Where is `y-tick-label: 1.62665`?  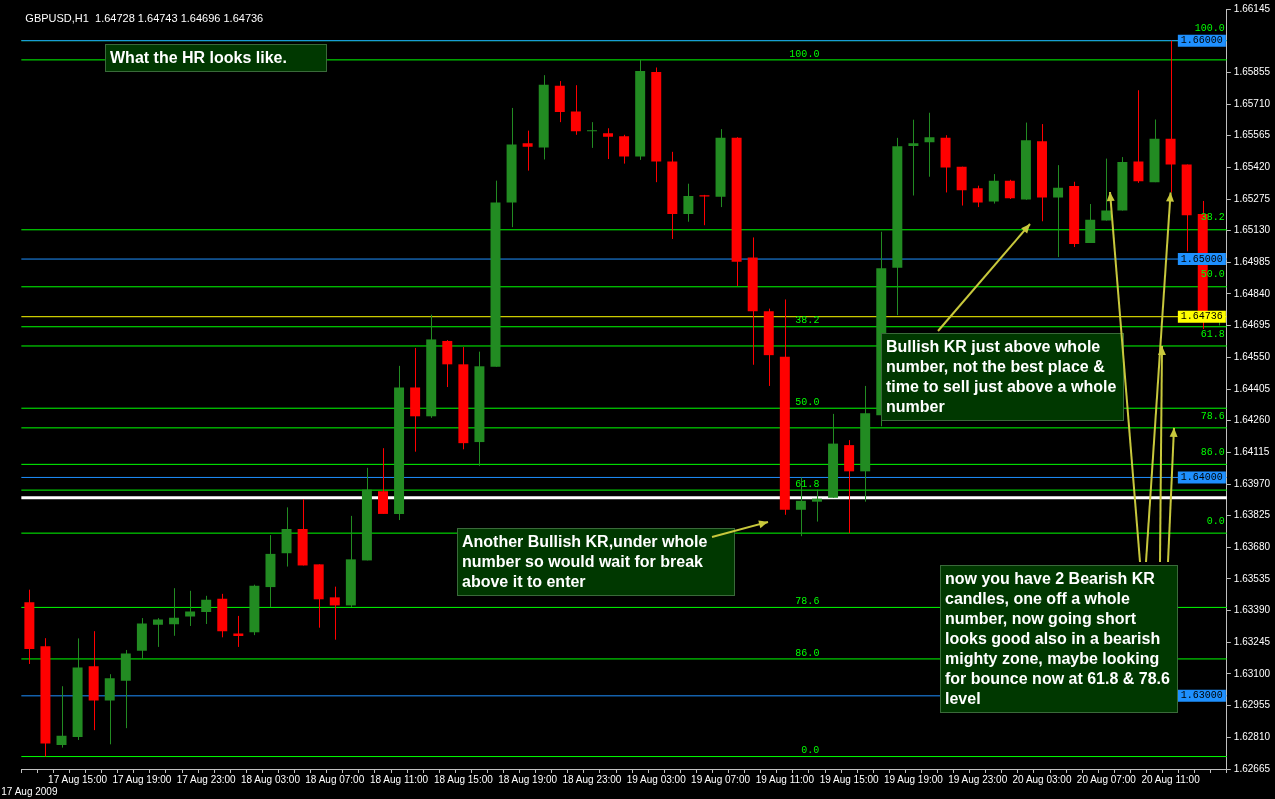
y-tick-label: 1.62665 is located at coordinates (1252, 768).